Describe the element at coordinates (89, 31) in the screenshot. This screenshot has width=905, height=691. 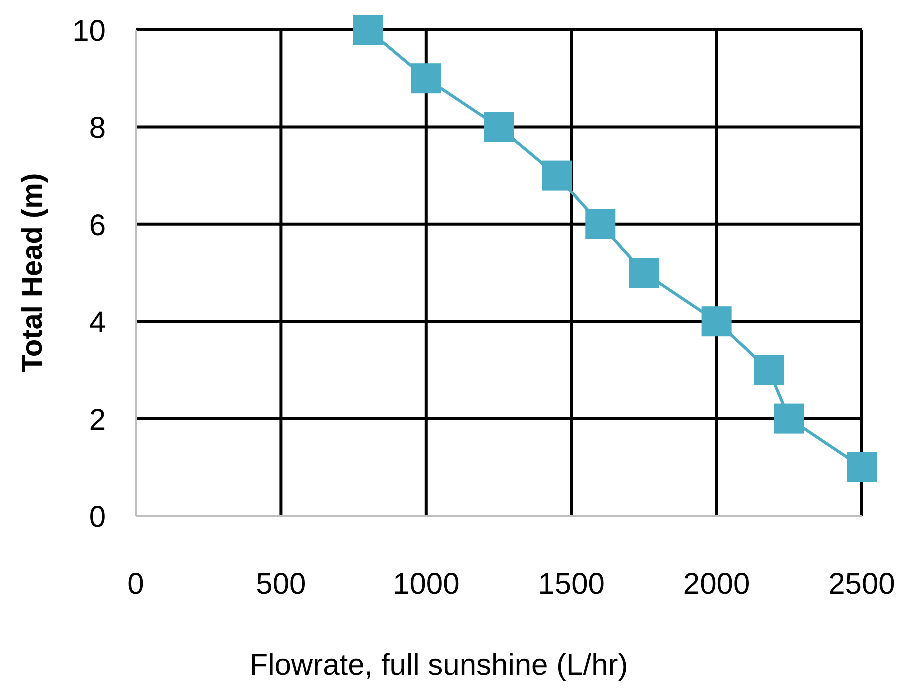
I see `y-tick-label: 10` at that location.